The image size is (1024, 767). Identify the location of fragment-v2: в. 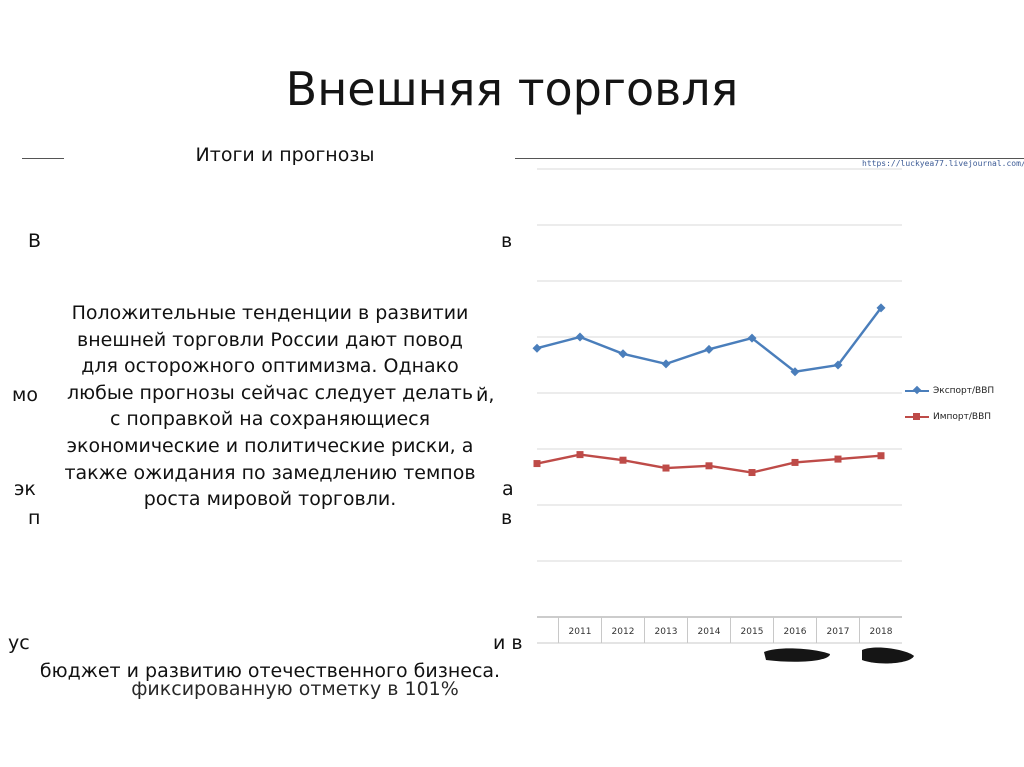
(507, 518).